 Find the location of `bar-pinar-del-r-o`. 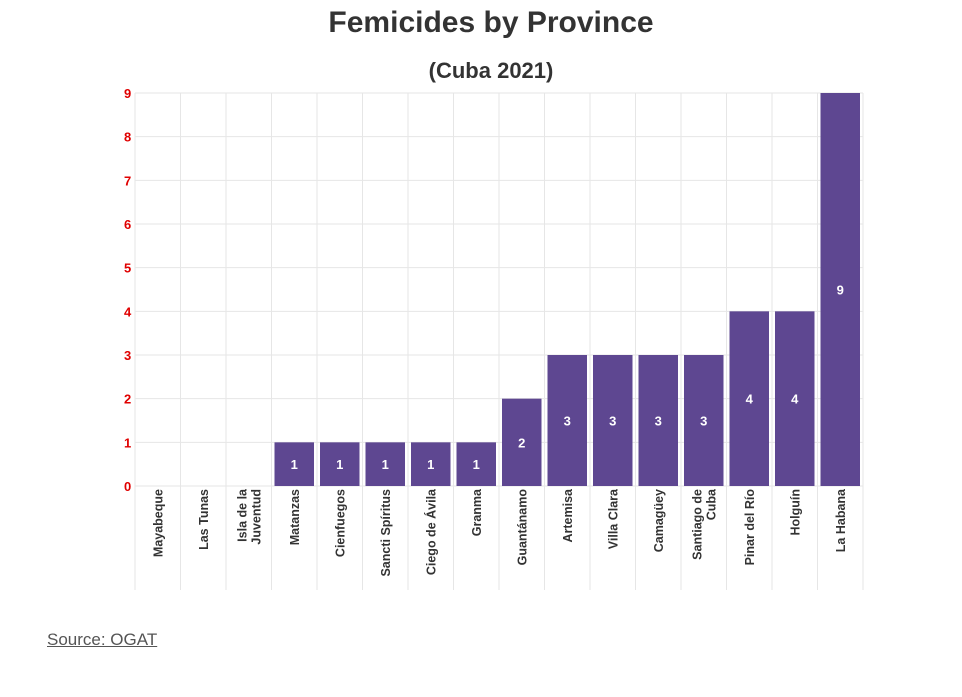

bar-pinar-del-r-o is located at coordinates (749, 398).